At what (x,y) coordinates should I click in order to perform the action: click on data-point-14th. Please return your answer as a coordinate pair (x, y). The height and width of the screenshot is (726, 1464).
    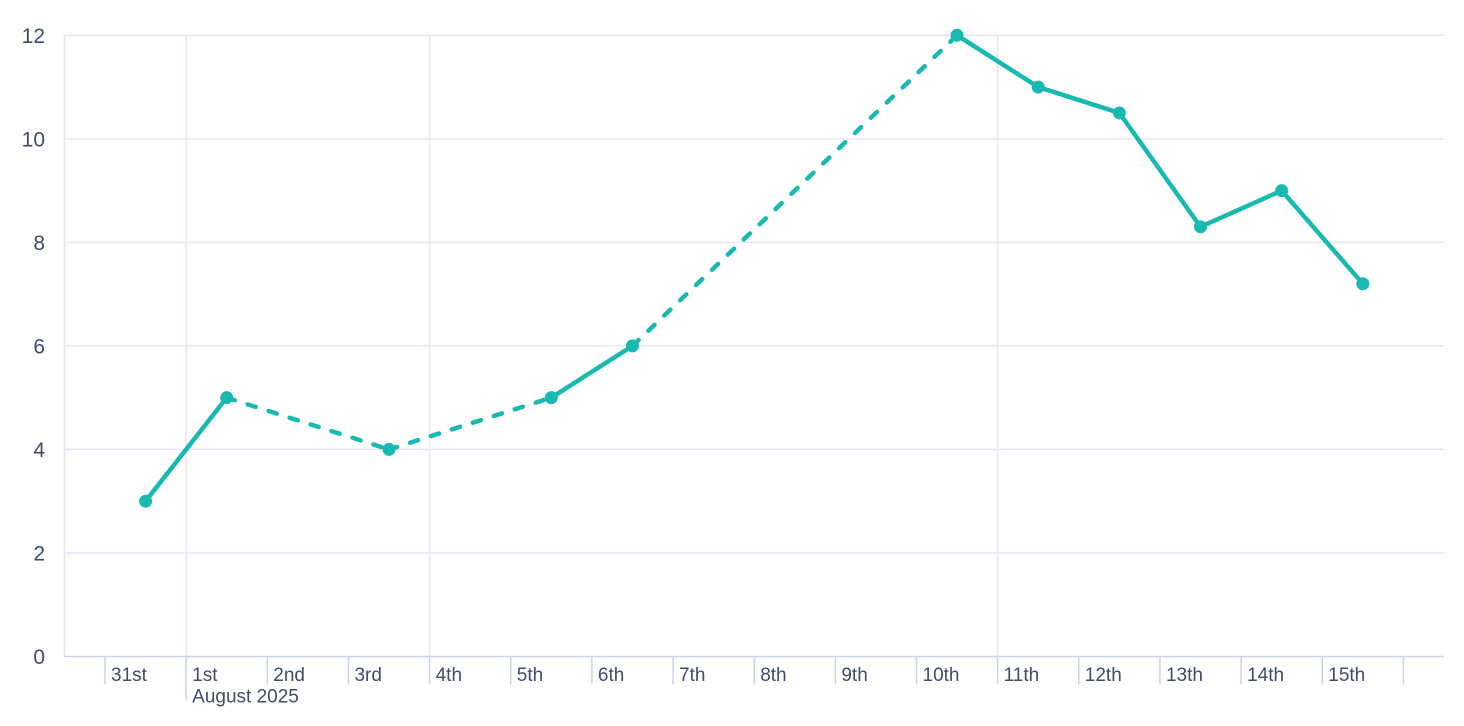
    Looking at the image, I should click on (1282, 191).